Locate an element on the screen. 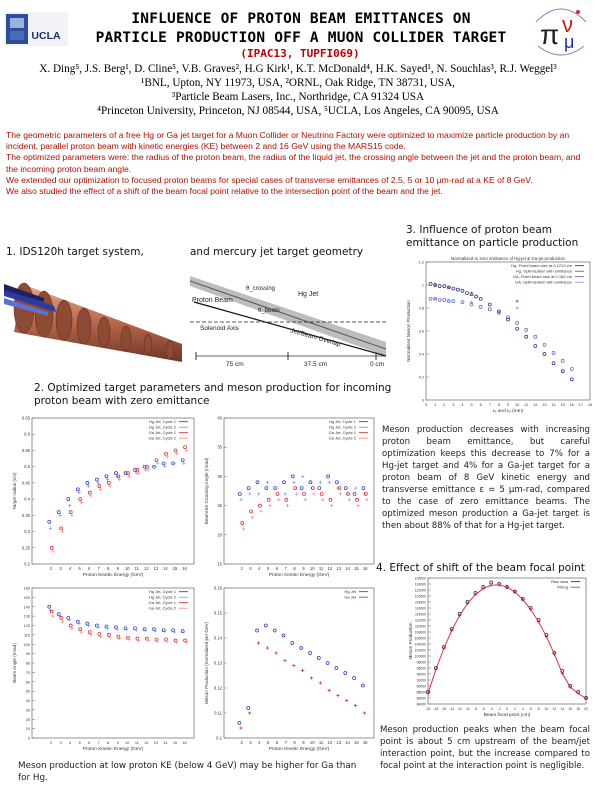 This screenshot has width=595, height=794. y-tick-label: 40 is located at coordinates (28, 701).